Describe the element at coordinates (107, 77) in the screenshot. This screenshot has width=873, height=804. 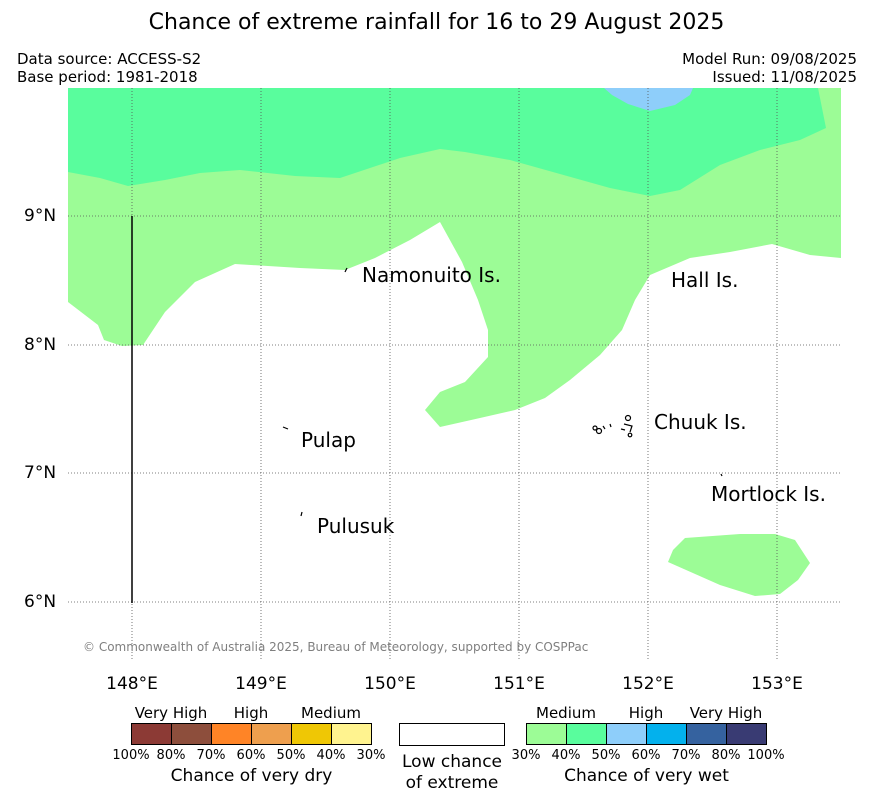
I see `base-period: Base period: 1981-2018` at that location.